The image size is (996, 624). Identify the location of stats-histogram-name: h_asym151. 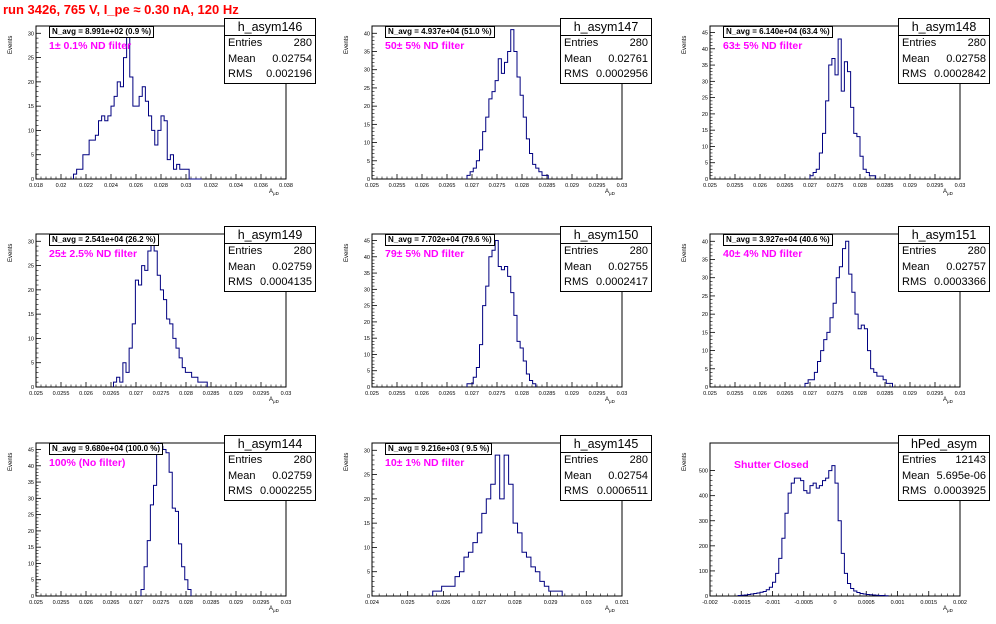
(944, 235).